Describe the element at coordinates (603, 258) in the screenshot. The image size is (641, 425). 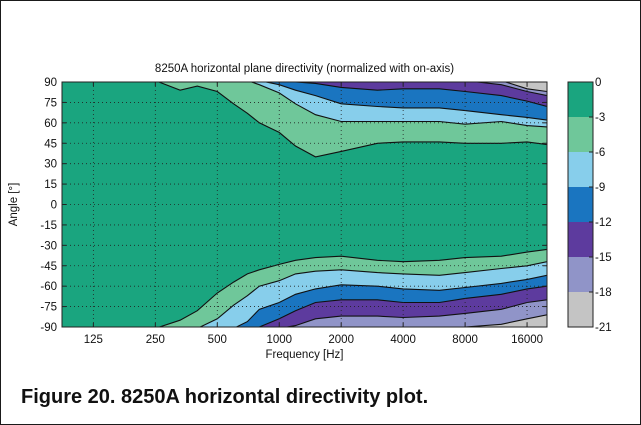
I see `colorbar-tick-label: -15` at that location.